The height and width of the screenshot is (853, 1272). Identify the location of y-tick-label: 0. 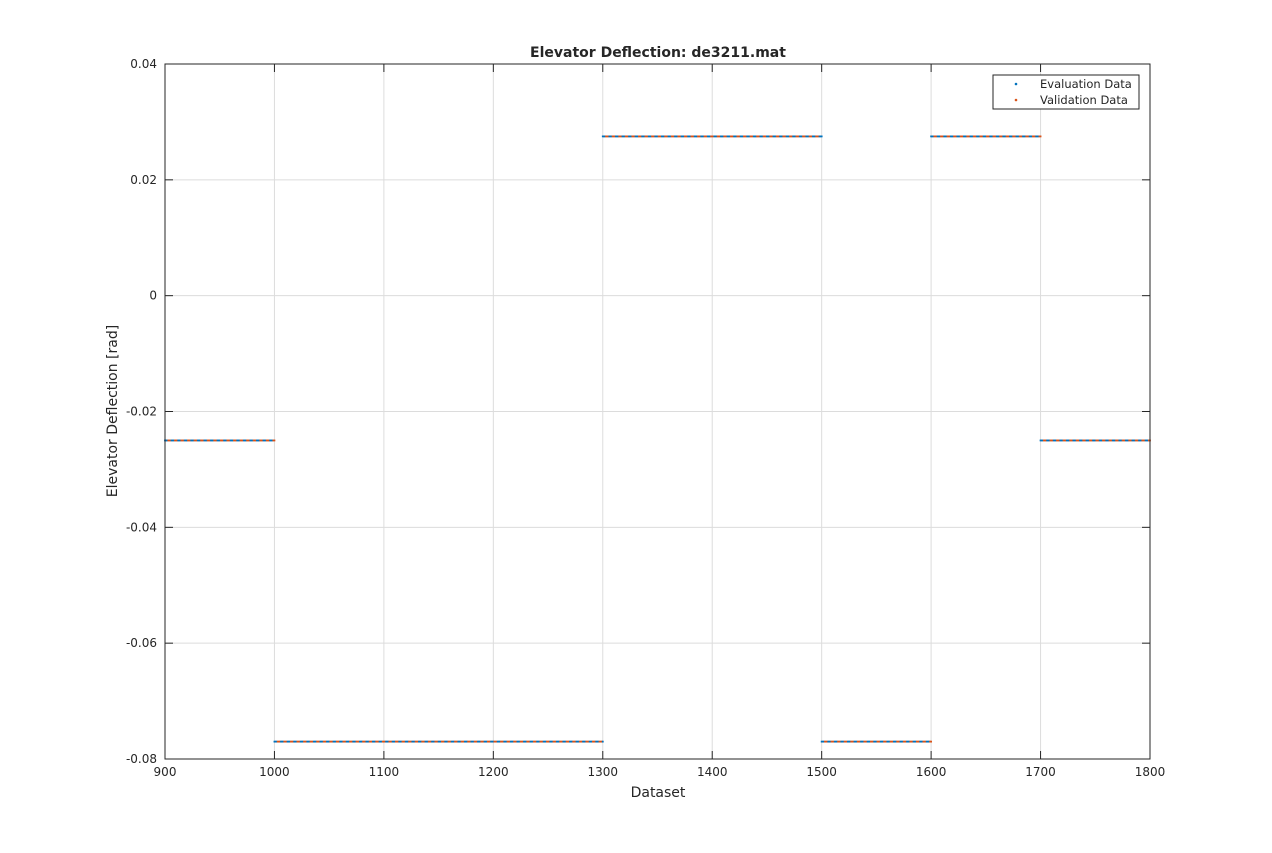
(153, 296).